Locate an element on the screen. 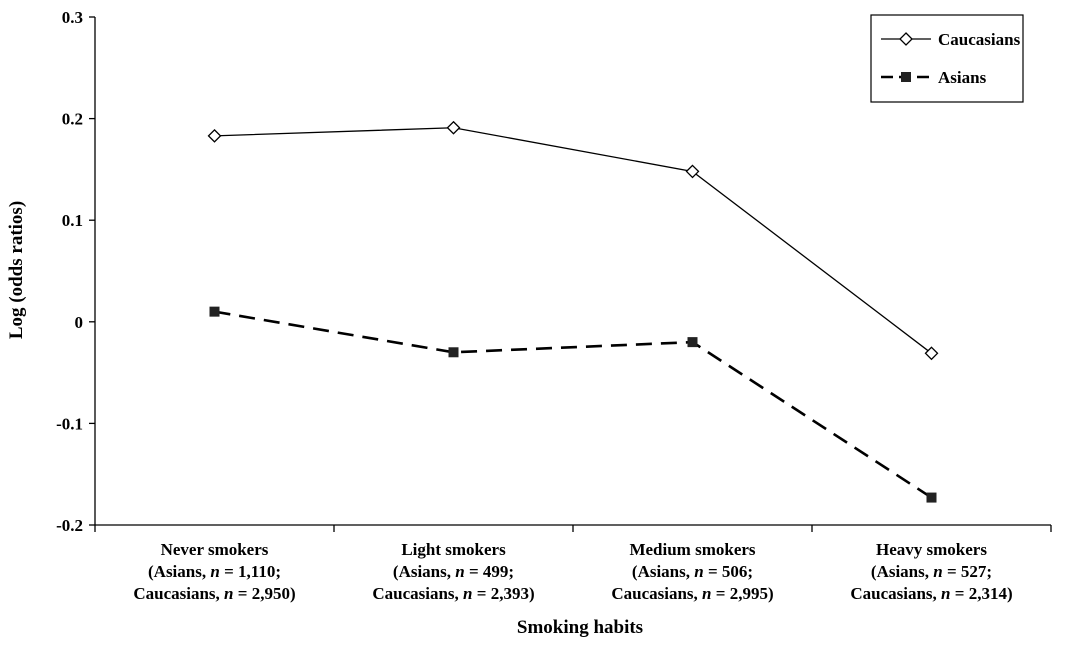 The height and width of the screenshot is (646, 1066). legend-box is located at coordinates (947, 58).